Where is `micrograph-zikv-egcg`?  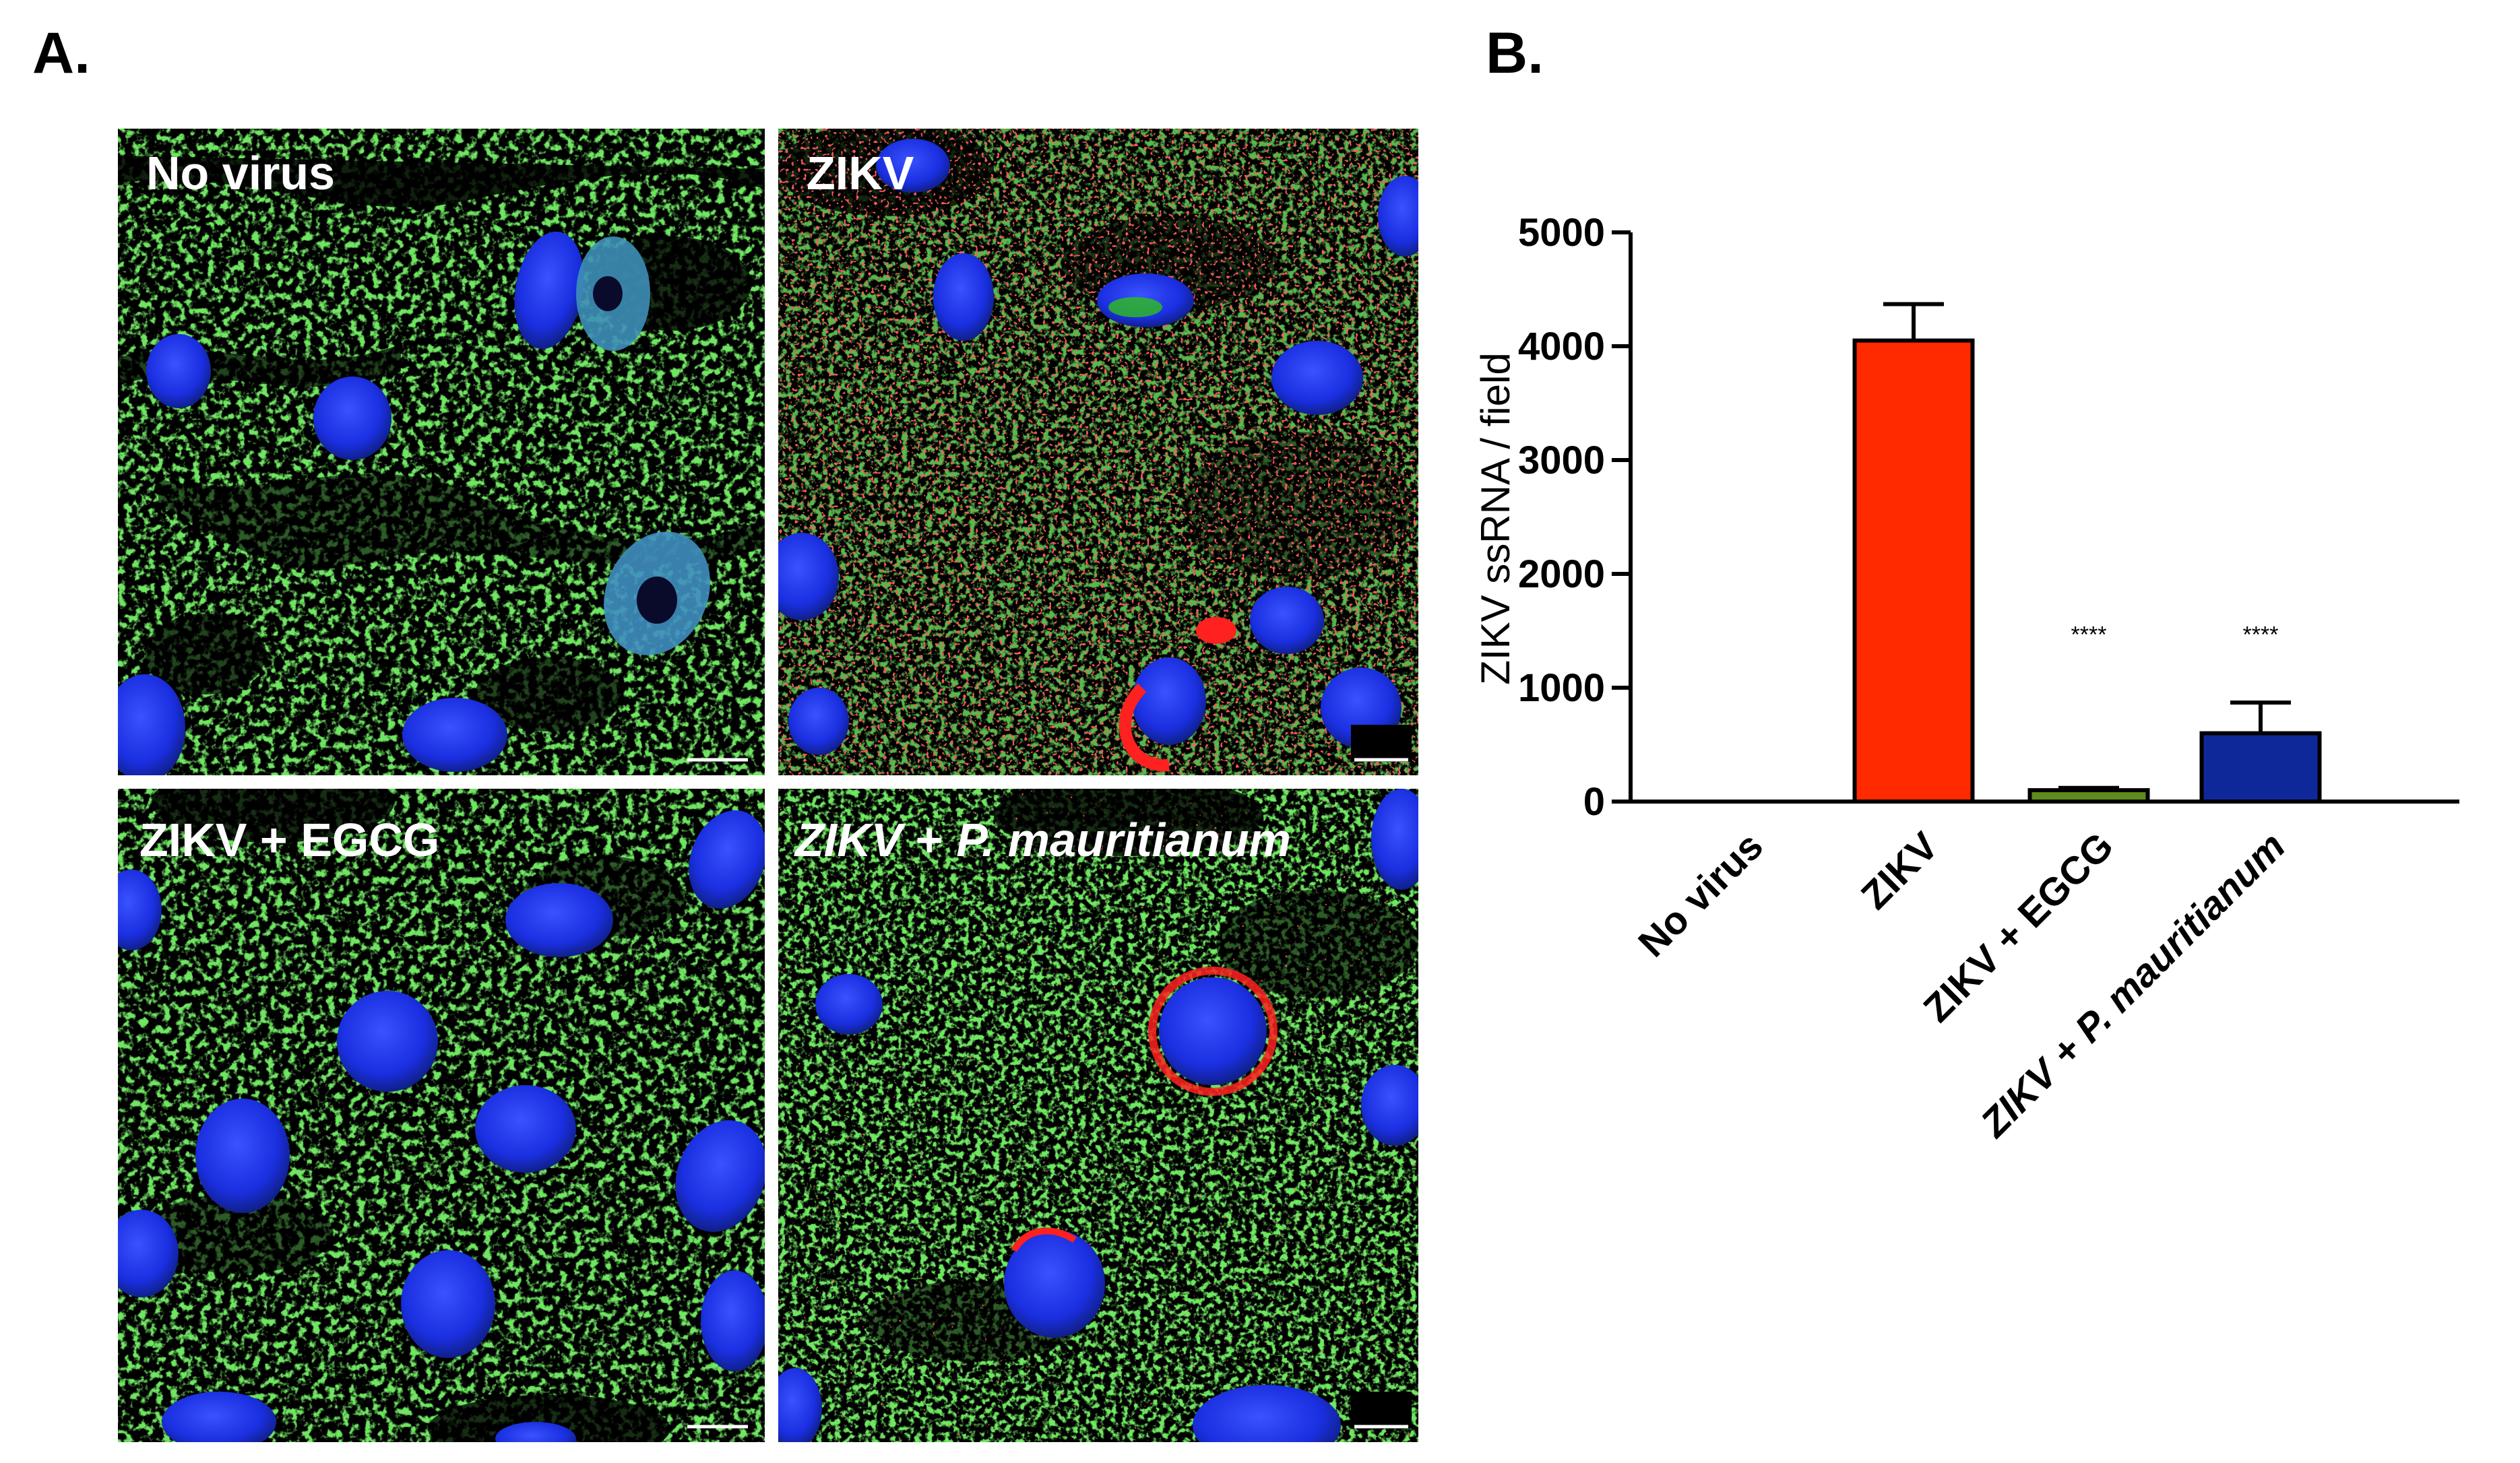
micrograph-zikv-egcg is located at coordinates (441, 1115).